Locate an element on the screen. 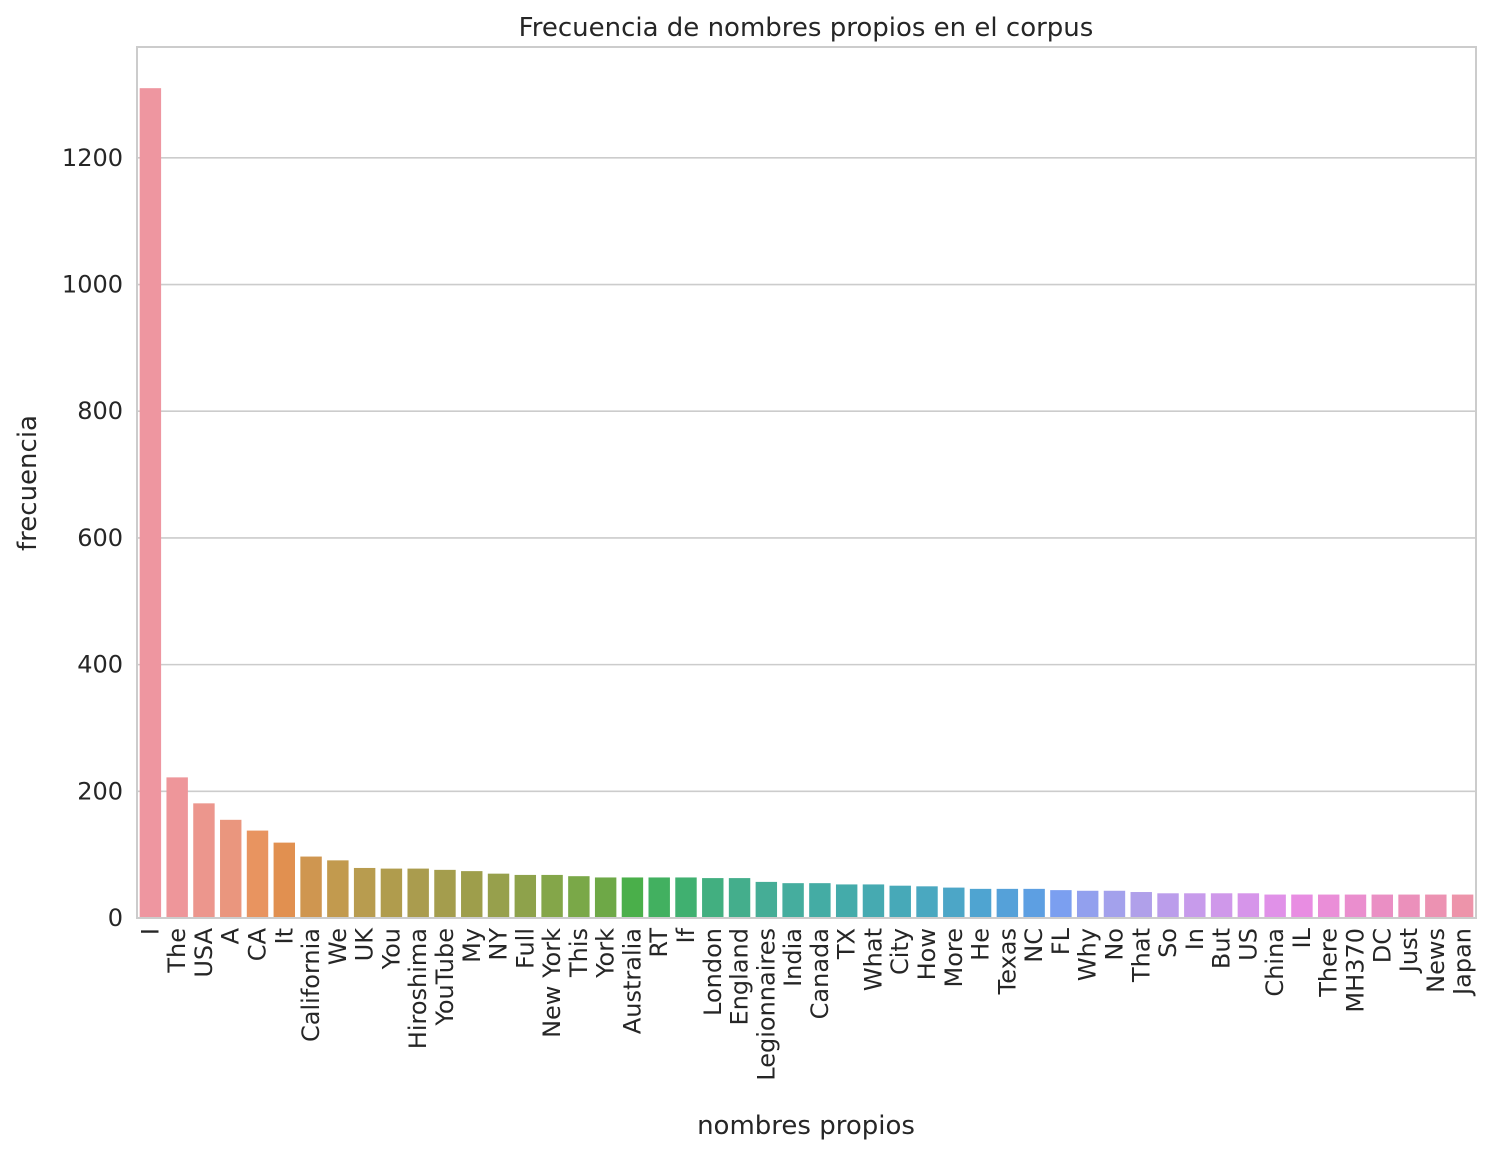 The image size is (1490, 1155). bar-texas is located at coordinates (1007, 903).